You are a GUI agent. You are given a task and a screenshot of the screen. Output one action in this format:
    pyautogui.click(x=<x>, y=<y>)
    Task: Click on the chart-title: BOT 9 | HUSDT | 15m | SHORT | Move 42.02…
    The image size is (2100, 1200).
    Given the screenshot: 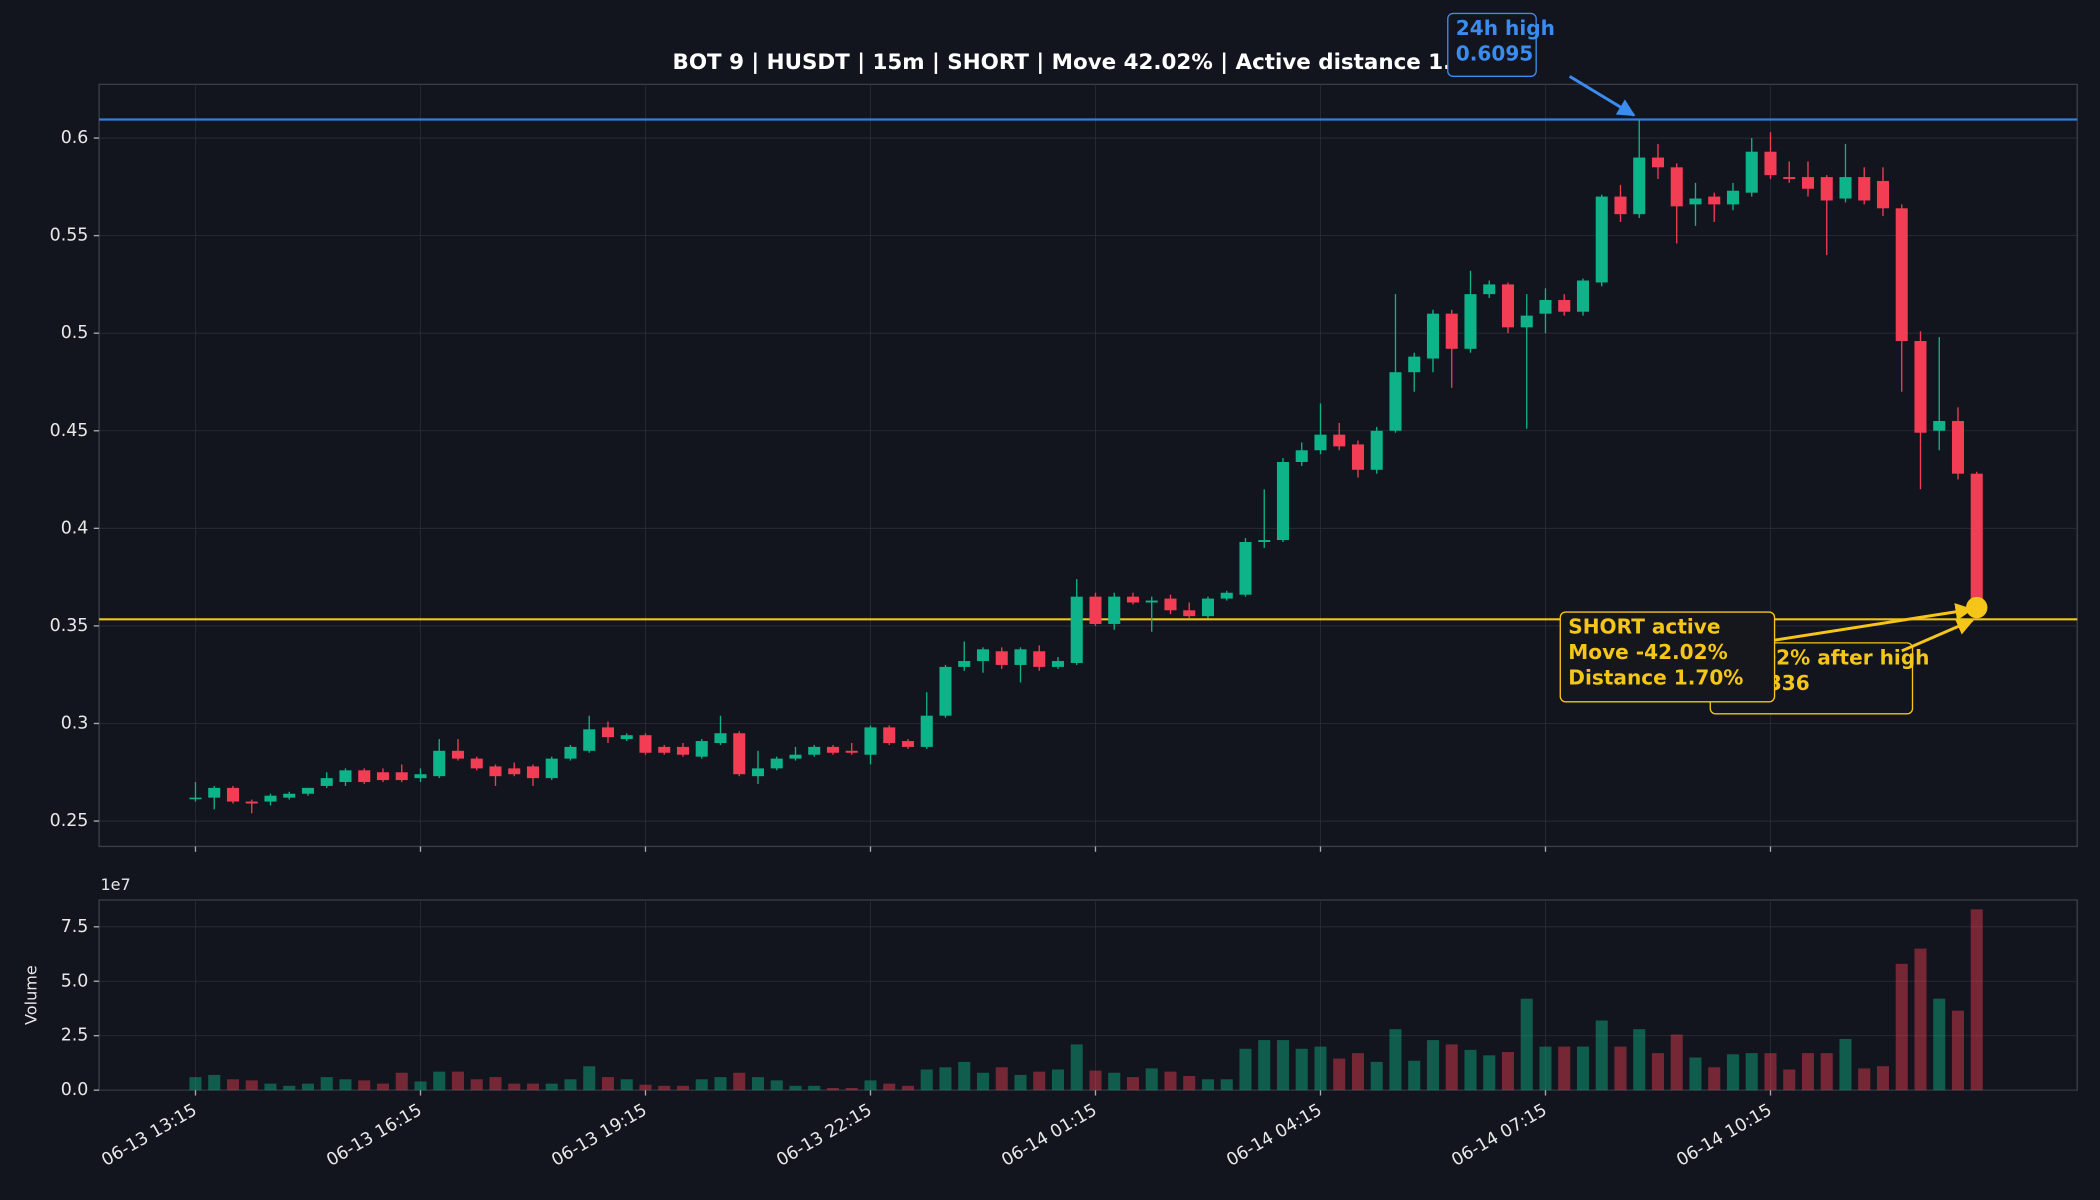 What is the action you would take?
    pyautogui.click(x=1088, y=62)
    